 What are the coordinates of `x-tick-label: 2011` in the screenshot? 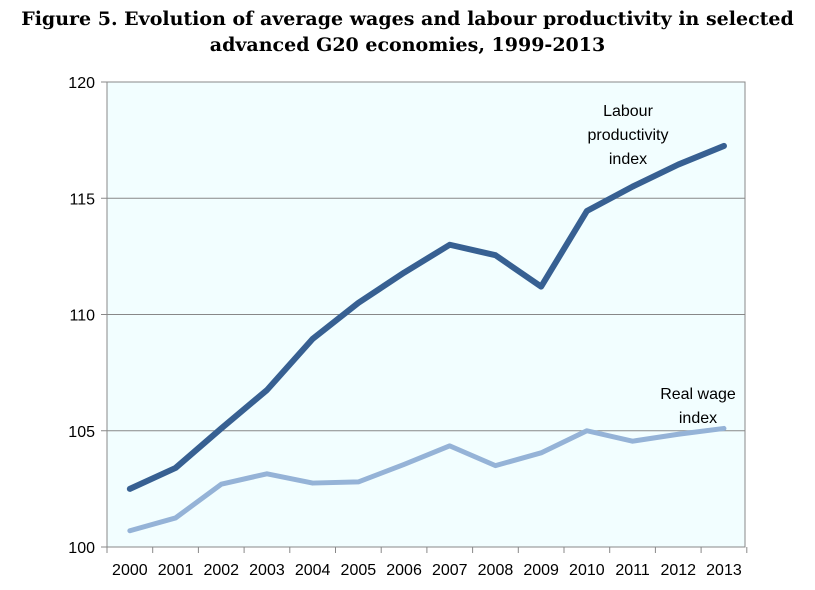 It's located at (632, 570).